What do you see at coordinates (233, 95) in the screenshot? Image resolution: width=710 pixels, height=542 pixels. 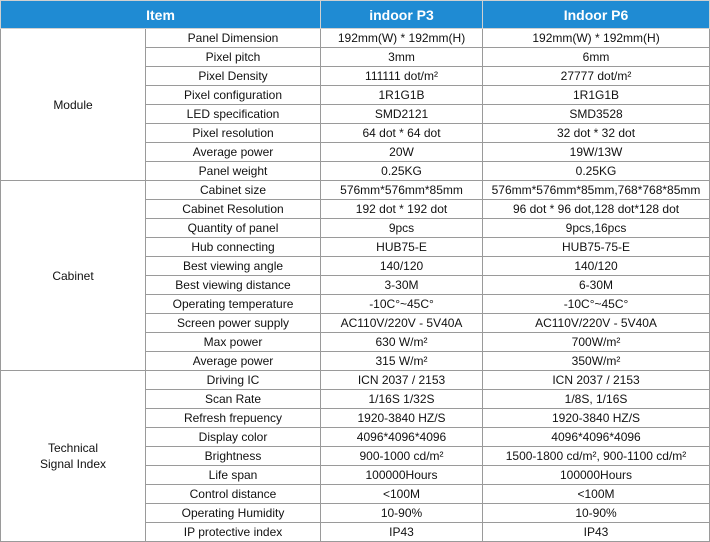 I see `item-cell: Pixel configuration` at bounding box center [233, 95].